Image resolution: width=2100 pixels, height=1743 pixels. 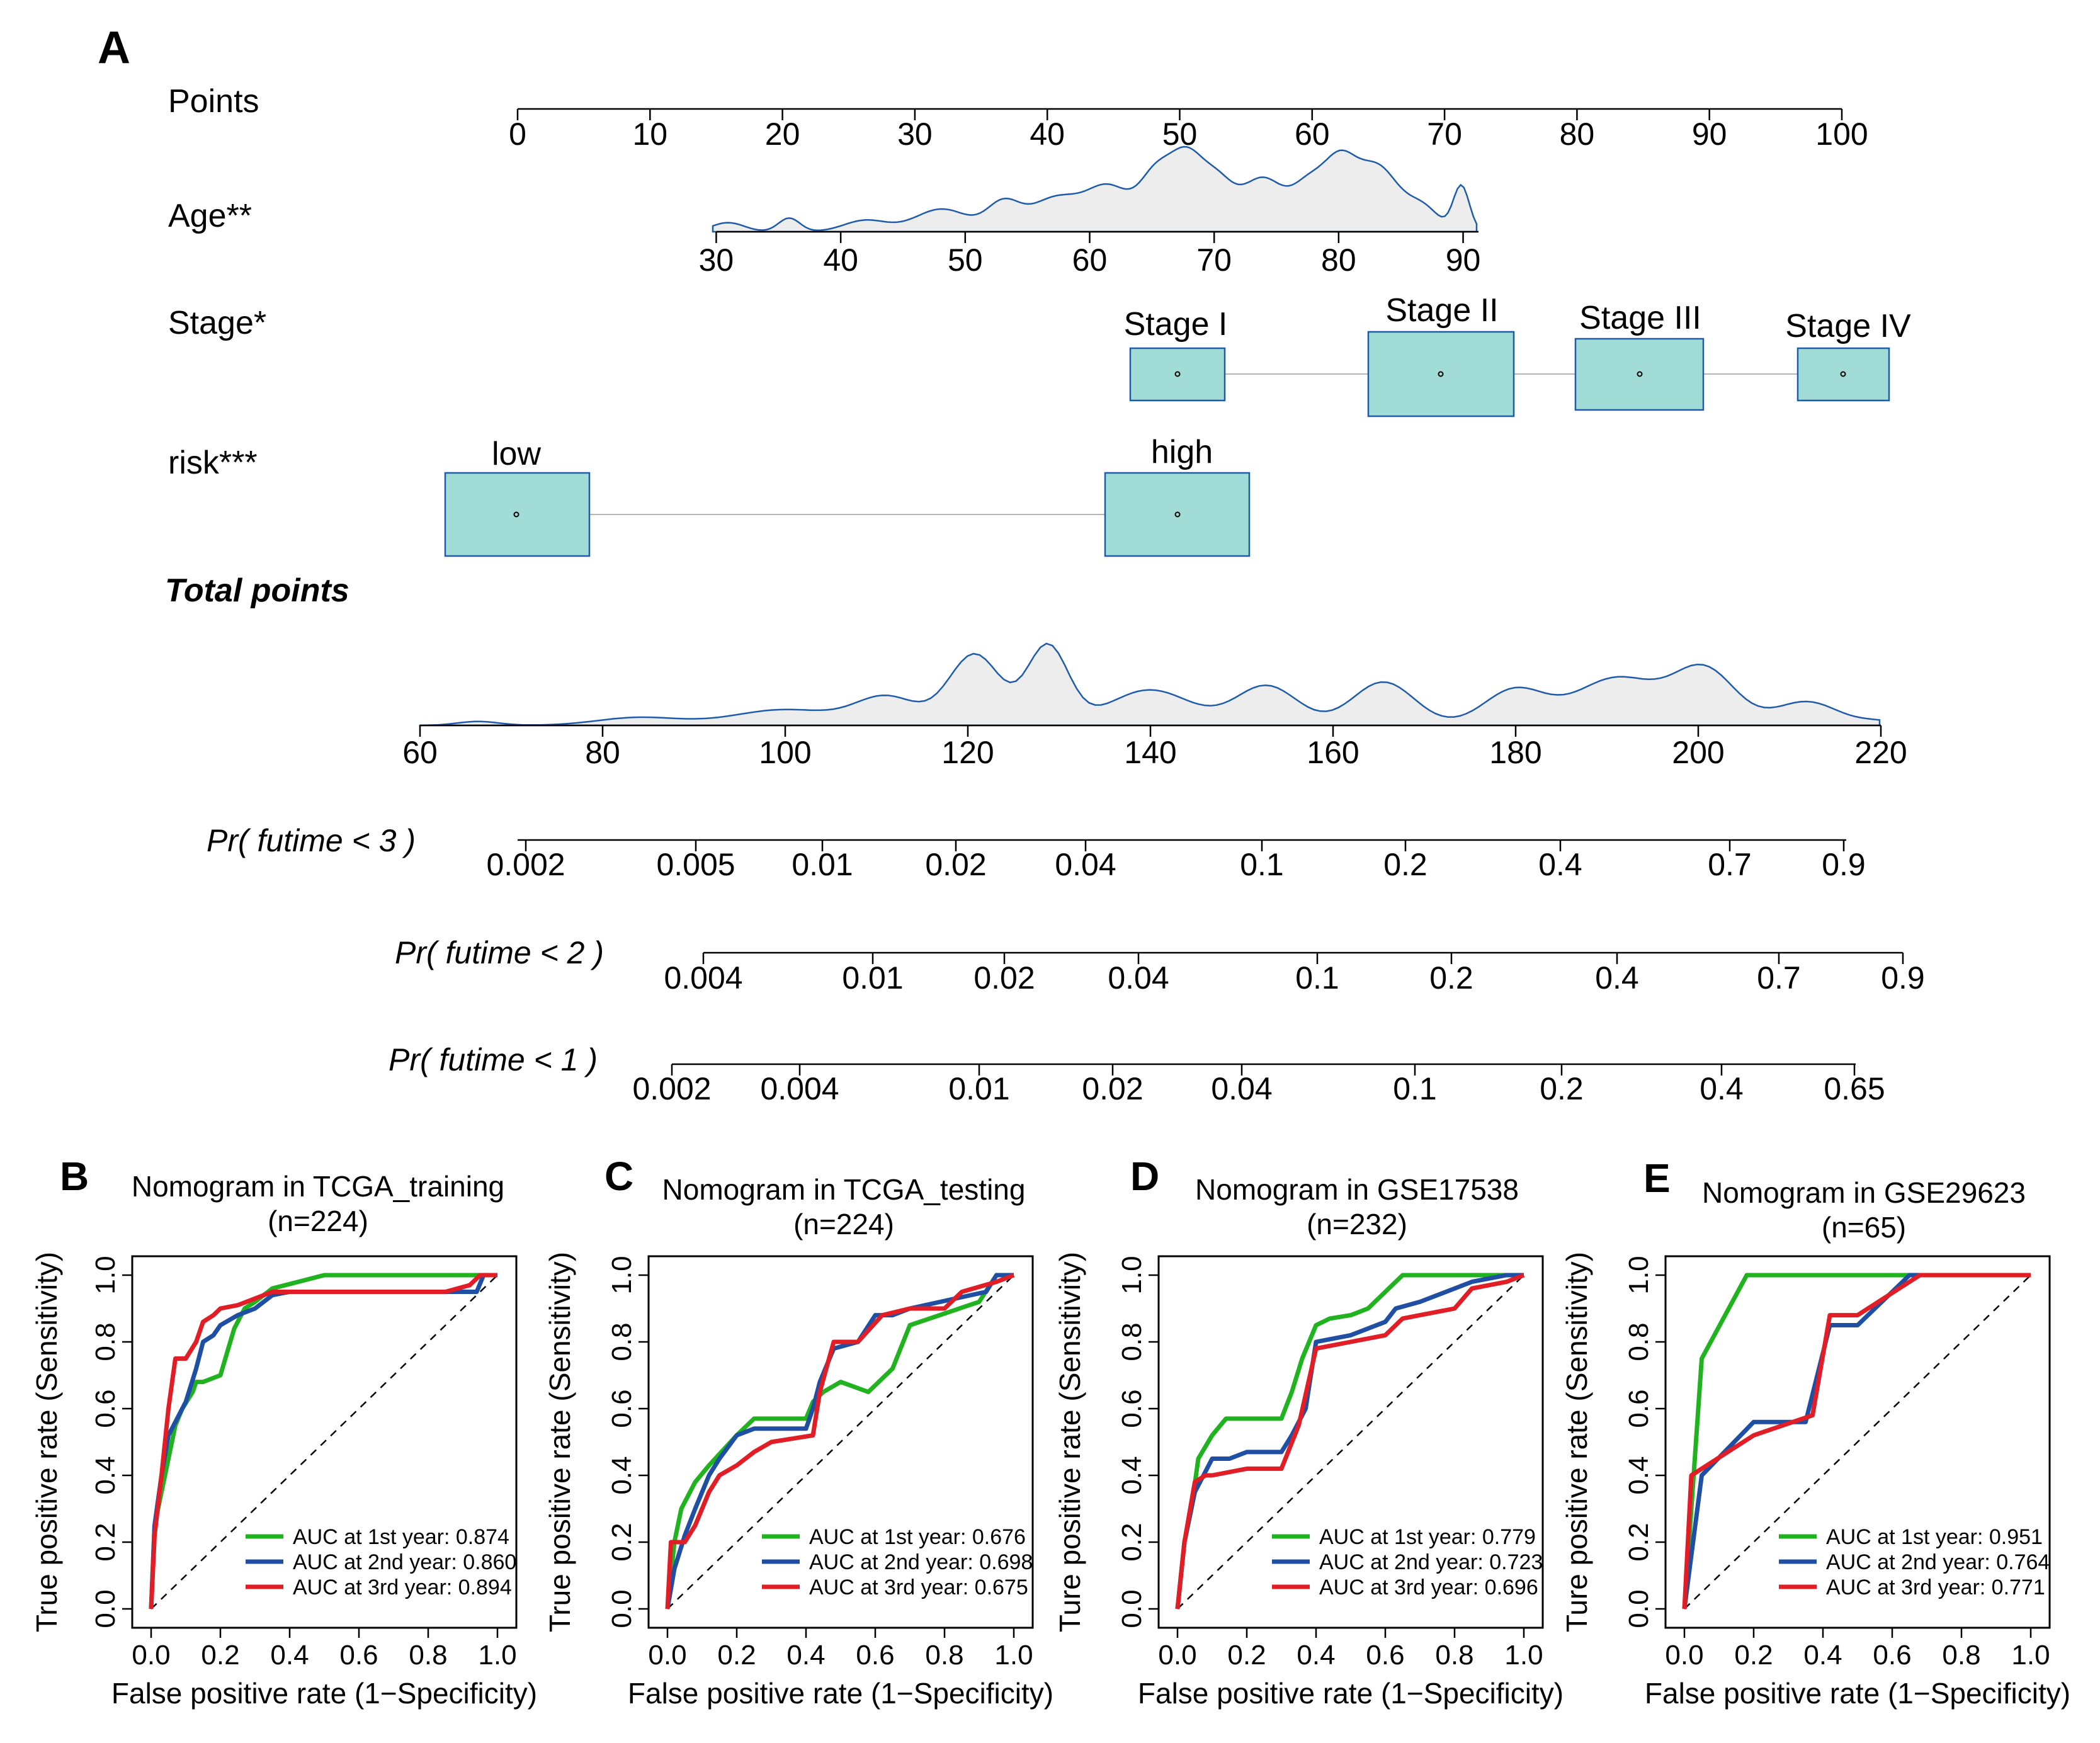 I want to click on pr1-tick-label: 0.1, so click(x=1415, y=1088).